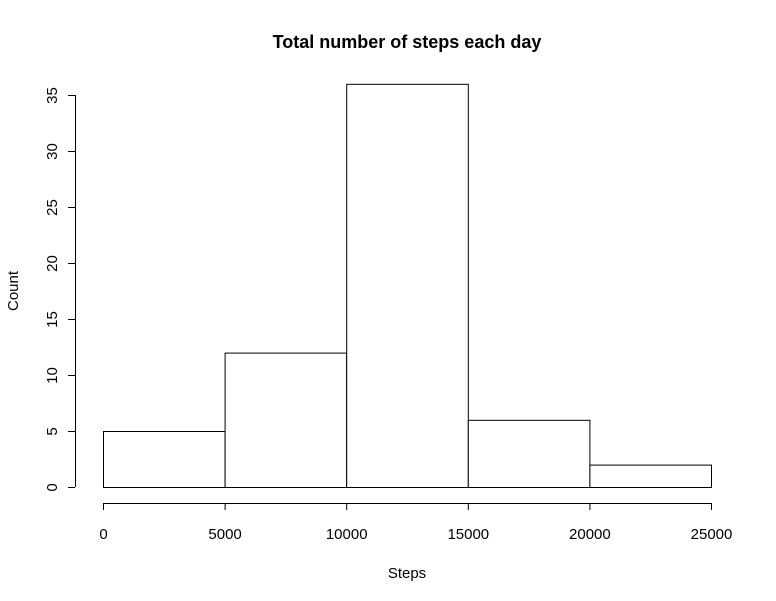  What do you see at coordinates (60, 289) in the screenshot?
I see `y-axis: 0 5 10 15 20 25 30 35` at bounding box center [60, 289].